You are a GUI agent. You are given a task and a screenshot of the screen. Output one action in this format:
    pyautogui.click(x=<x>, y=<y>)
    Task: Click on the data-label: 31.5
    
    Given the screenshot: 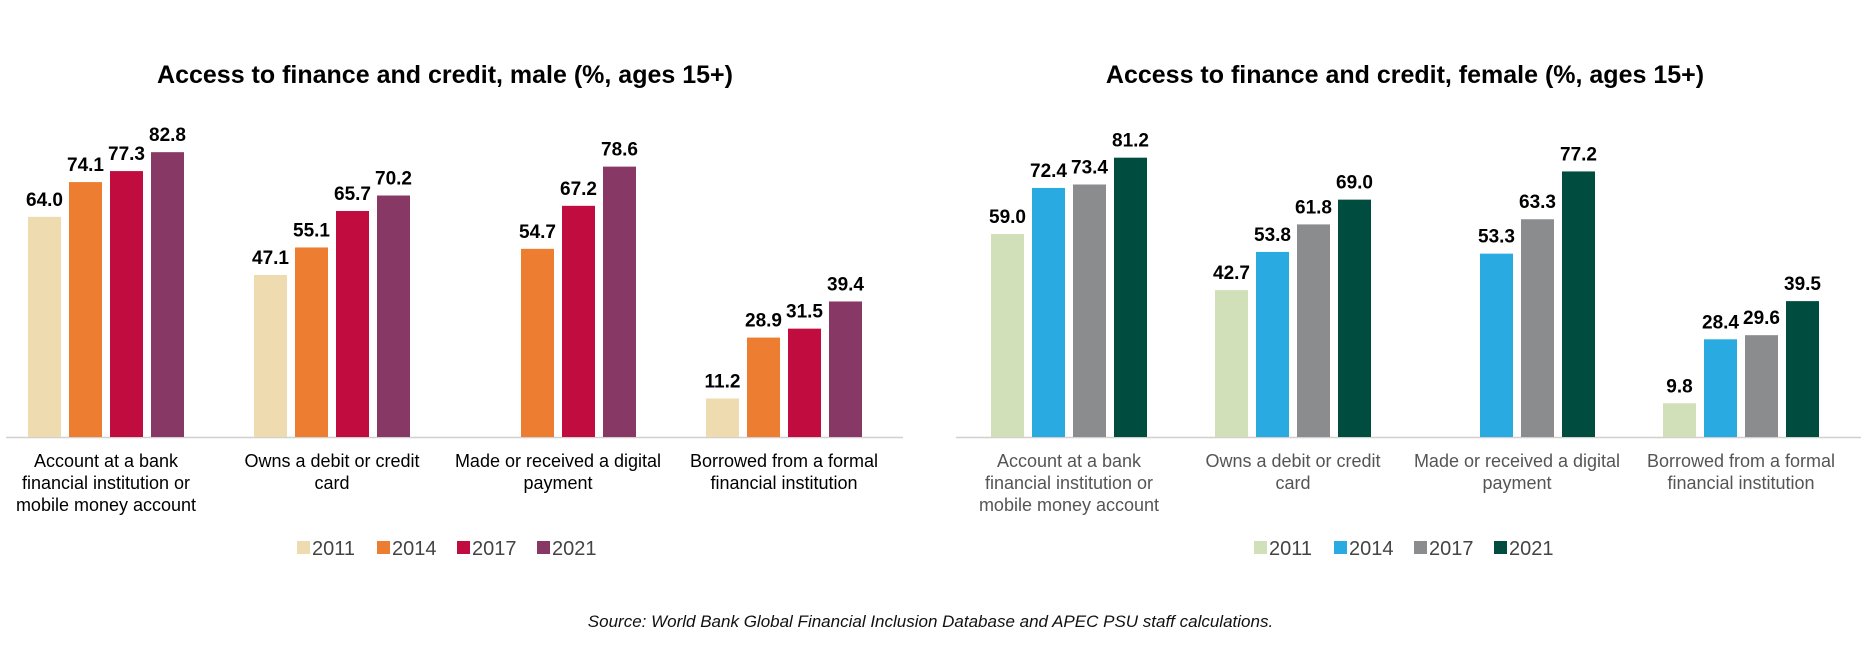 What is the action you would take?
    pyautogui.click(x=804, y=312)
    